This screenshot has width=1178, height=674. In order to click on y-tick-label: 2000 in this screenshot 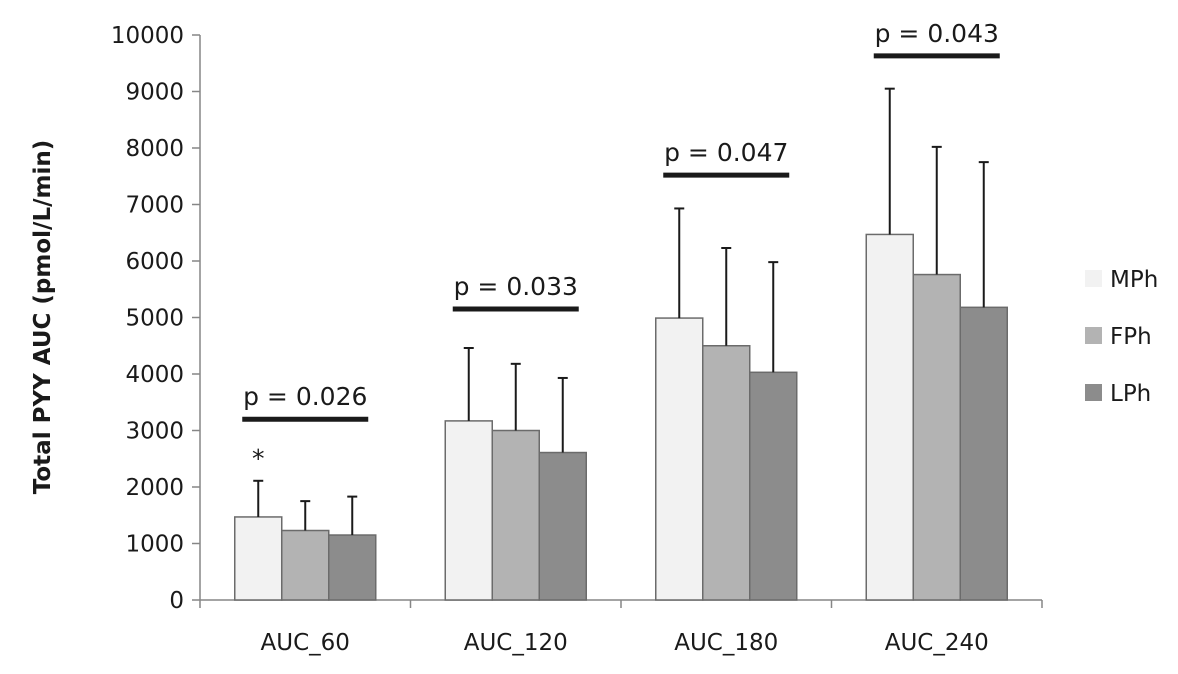, I will do `click(154, 488)`.